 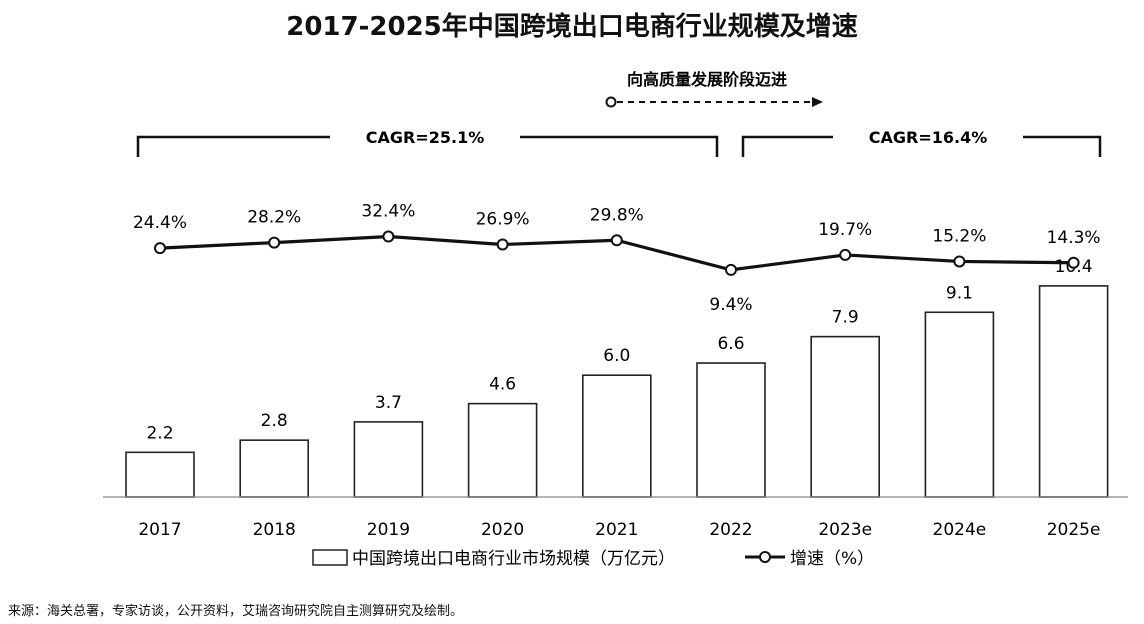 What do you see at coordinates (159, 433) in the screenshot?
I see `bar-value-label: 2.2` at bounding box center [159, 433].